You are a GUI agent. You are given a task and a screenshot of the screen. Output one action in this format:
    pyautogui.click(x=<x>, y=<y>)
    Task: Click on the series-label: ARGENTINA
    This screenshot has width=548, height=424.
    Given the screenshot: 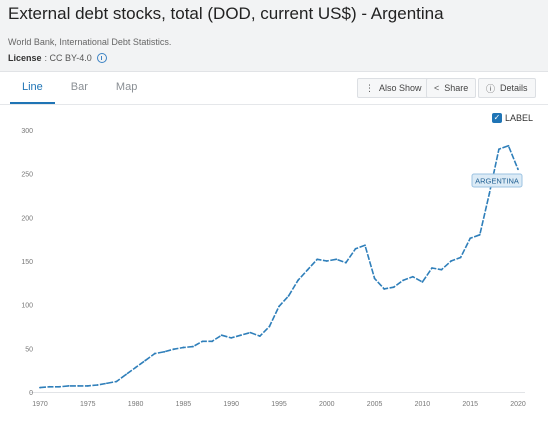 What is the action you would take?
    pyautogui.click(x=497, y=181)
    